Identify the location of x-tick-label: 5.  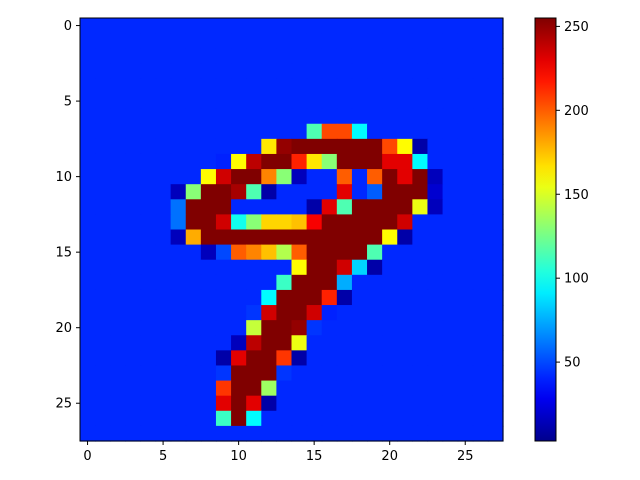
(163, 456).